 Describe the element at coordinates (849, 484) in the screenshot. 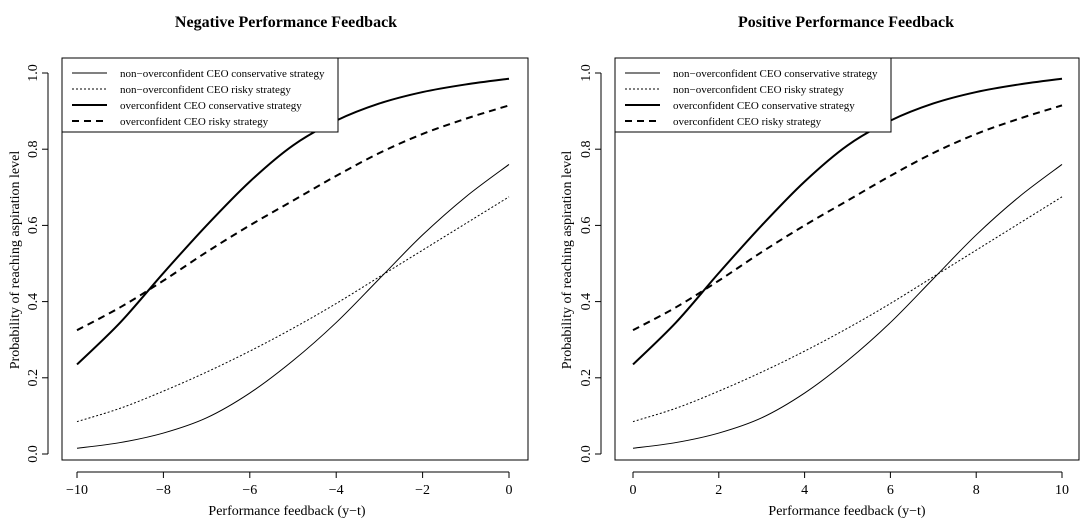

I see `x-ticks: 0 2 4 6 8 10` at that location.